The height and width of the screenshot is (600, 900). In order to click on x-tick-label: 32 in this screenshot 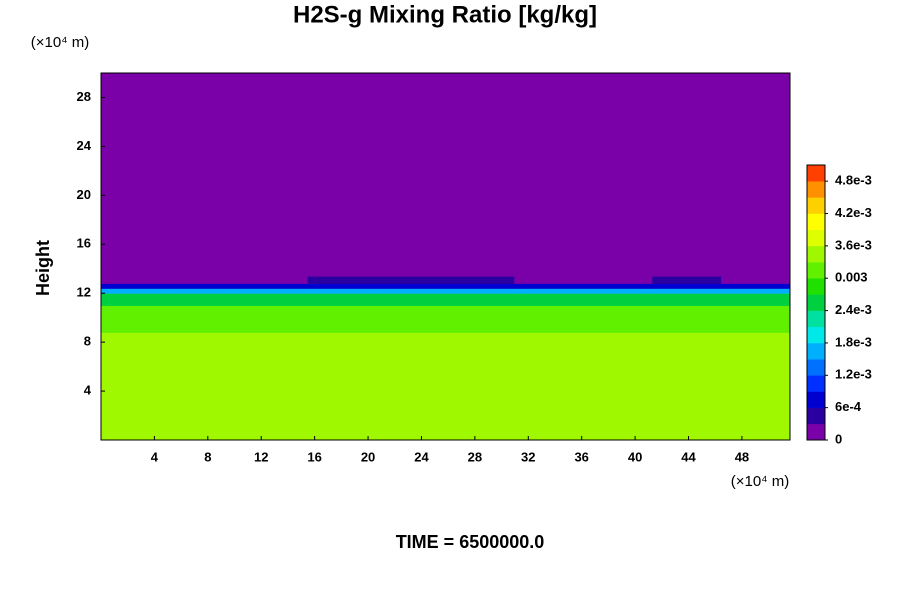, I will do `click(528, 456)`.